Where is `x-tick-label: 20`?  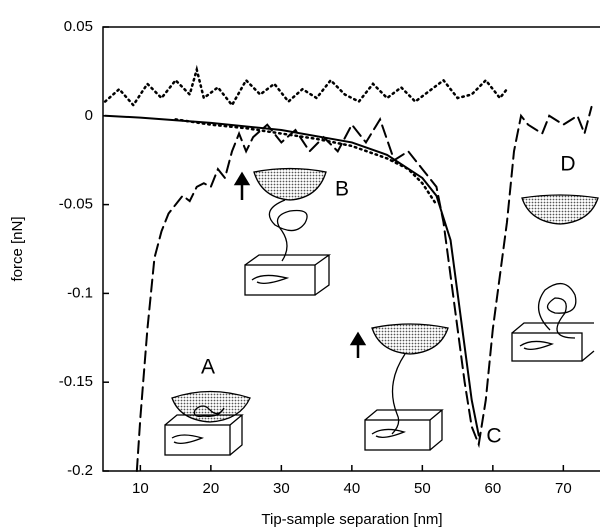 x-tick-label: 20 is located at coordinates (211, 488).